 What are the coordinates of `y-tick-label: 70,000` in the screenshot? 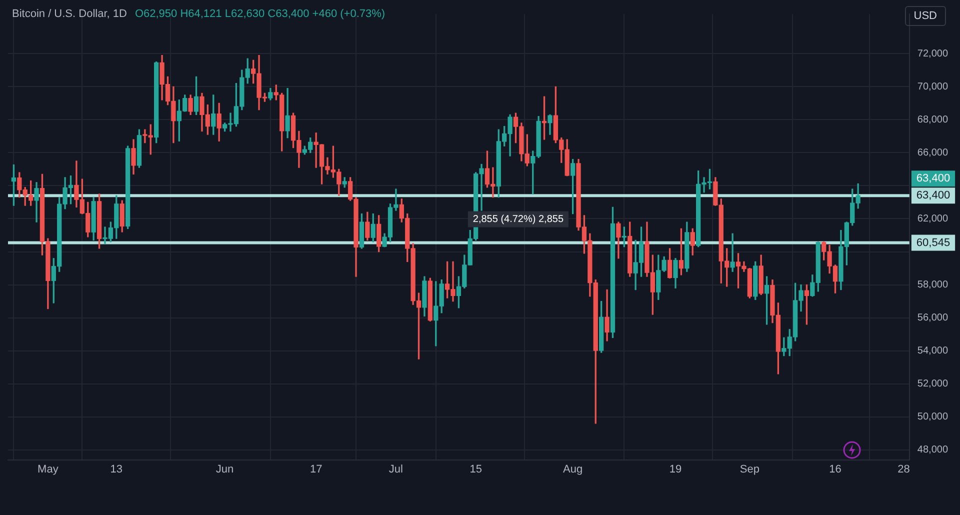 It's located at (932, 86).